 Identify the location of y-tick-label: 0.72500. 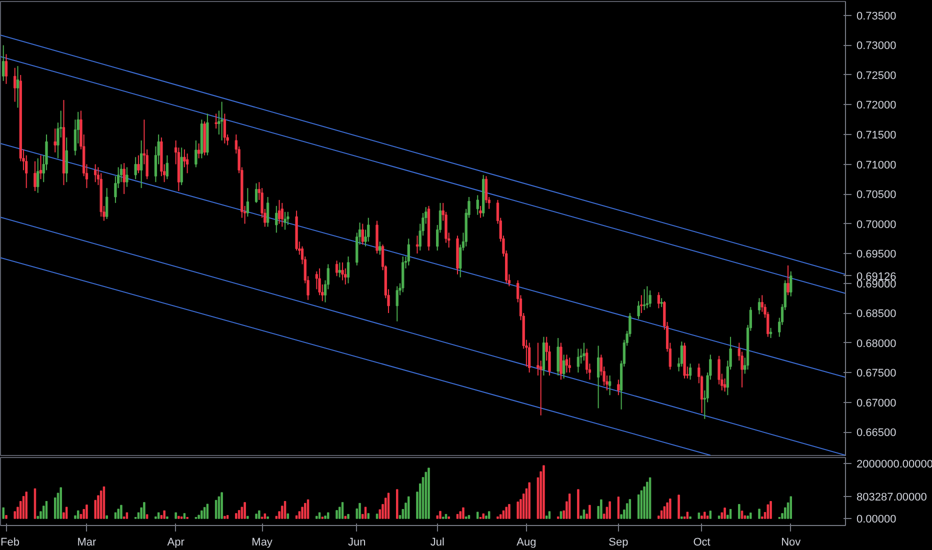
(876, 76).